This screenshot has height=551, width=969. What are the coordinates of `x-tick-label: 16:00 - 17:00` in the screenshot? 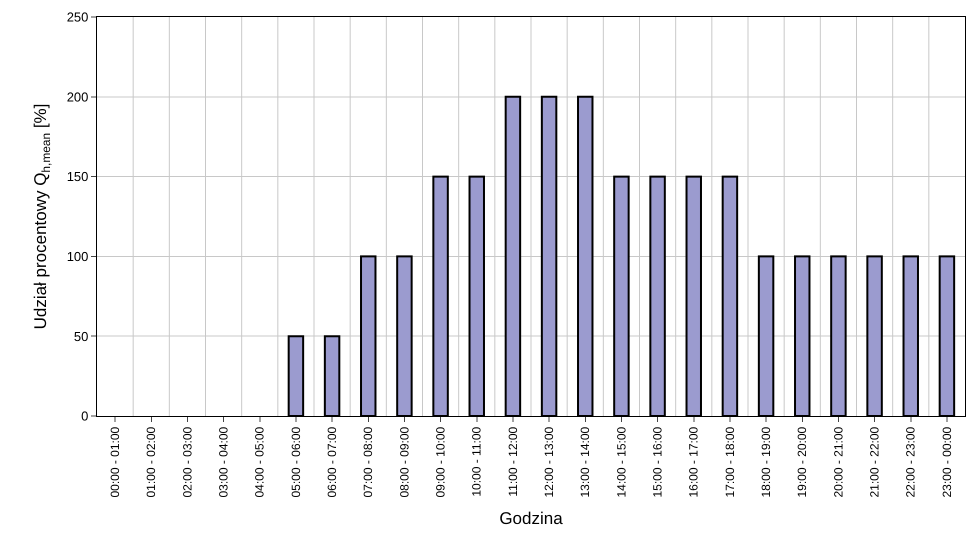 It's located at (693, 462).